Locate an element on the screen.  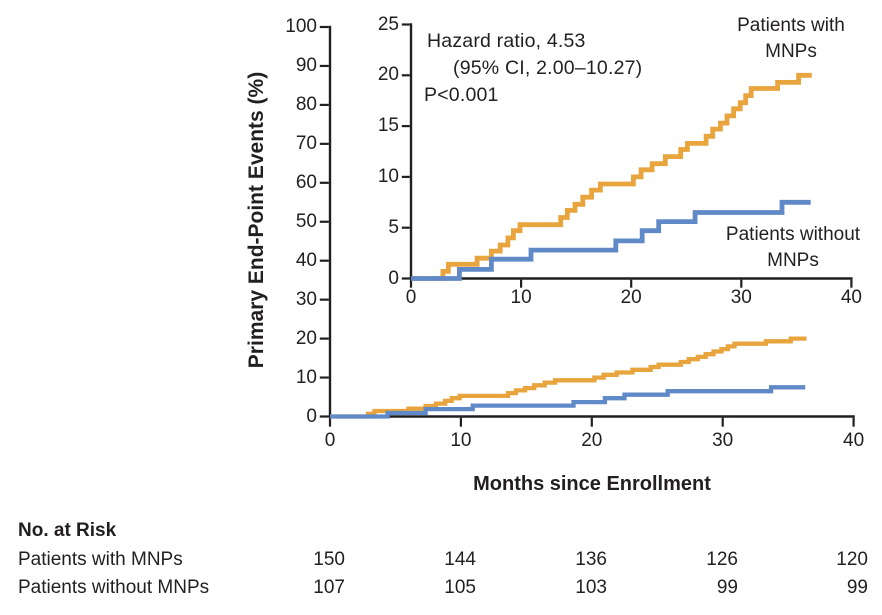
at-risk-row-label-with-mnps: Patients with MNPs is located at coordinates (100, 559).